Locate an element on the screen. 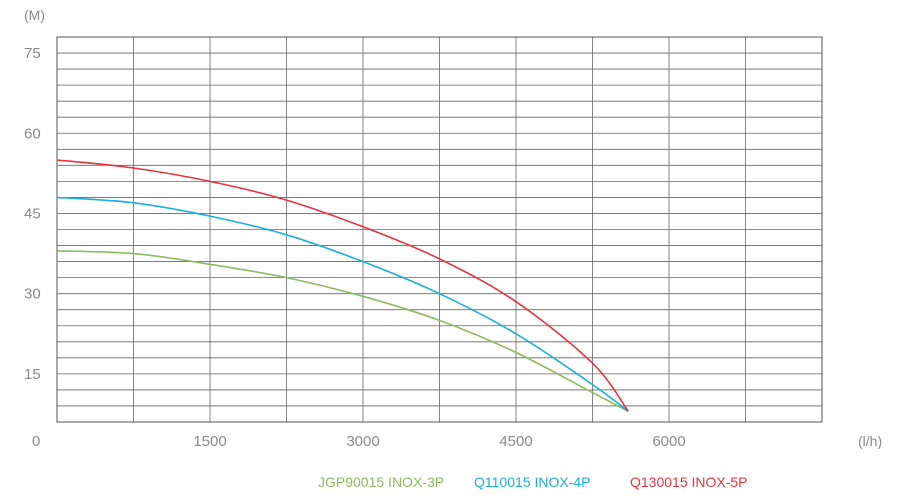  legend-entry-3: Q130015 INOX-5P is located at coordinates (689, 482).